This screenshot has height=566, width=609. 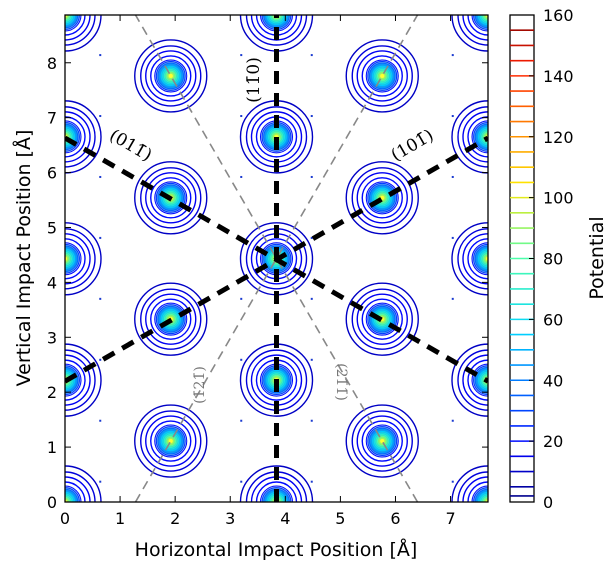 What do you see at coordinates (52, 337) in the screenshot?
I see `y-tick-label: 3` at bounding box center [52, 337].